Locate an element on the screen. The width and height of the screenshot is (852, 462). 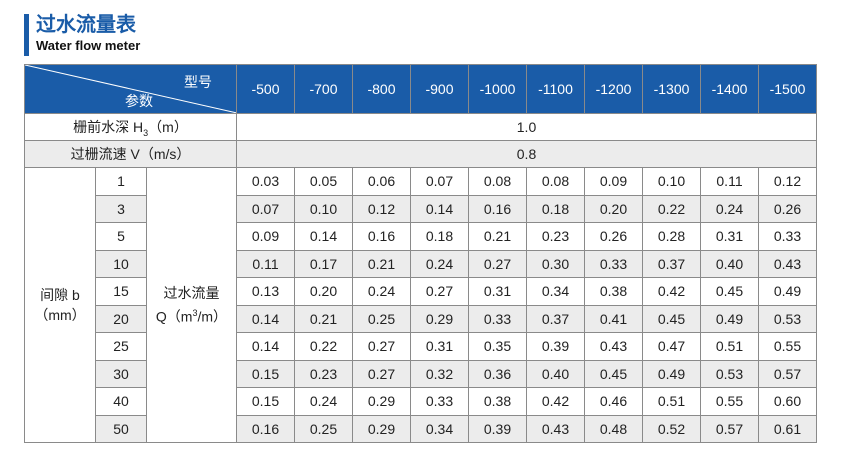
flow-value-cell: 0.35 is located at coordinates (497, 346).